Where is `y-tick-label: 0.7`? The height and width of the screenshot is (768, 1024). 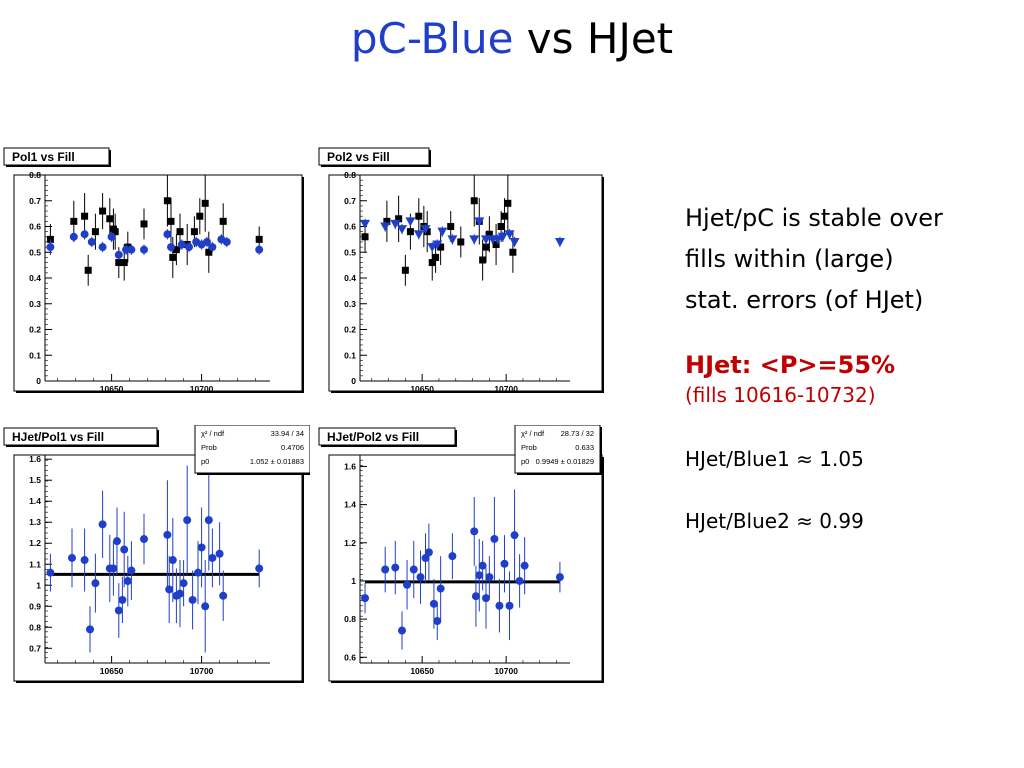 y-tick-label: 0.7 is located at coordinates (350, 201).